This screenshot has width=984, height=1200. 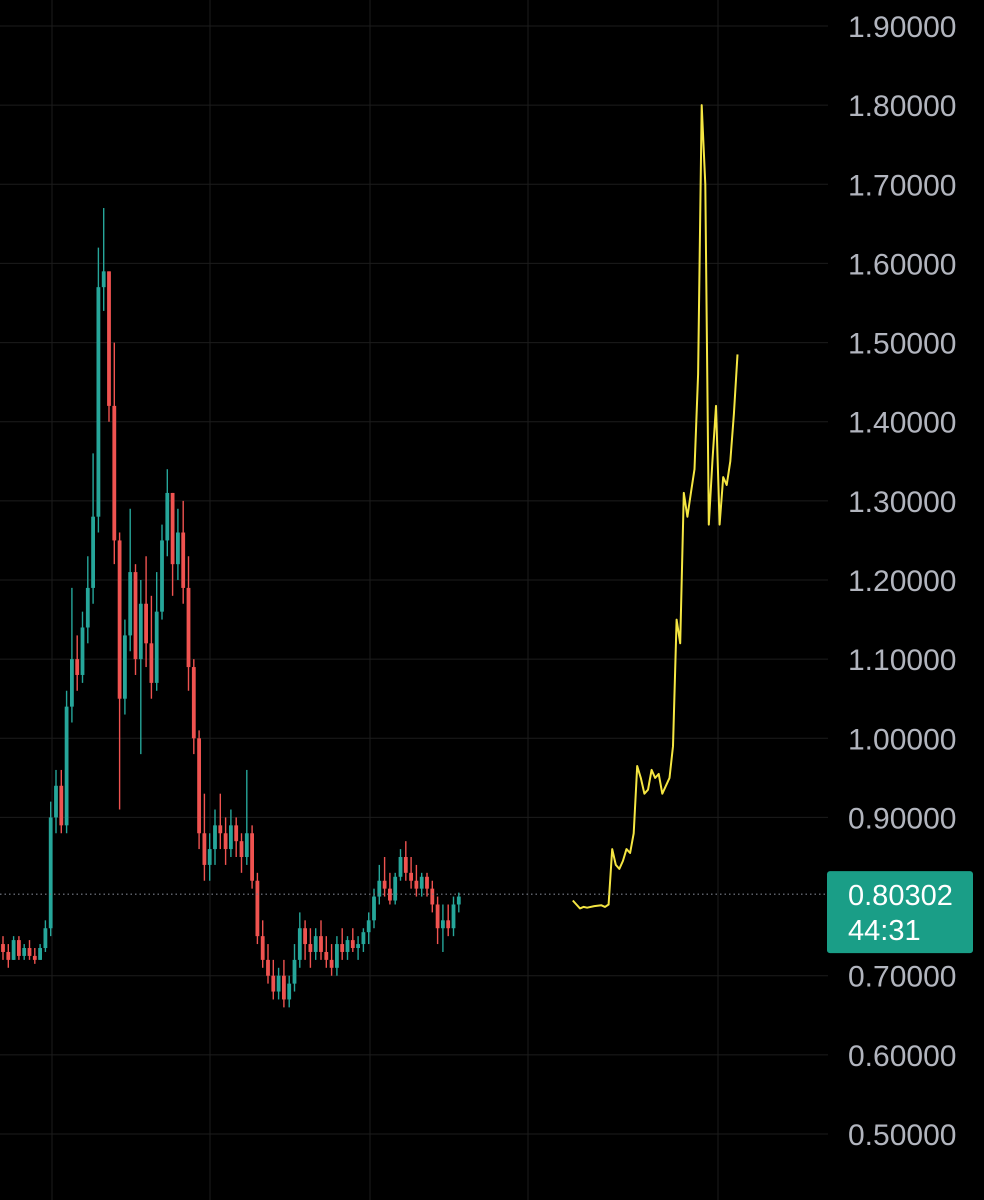 I want to click on y-tick-label: 0.60000, so click(x=902, y=1056).